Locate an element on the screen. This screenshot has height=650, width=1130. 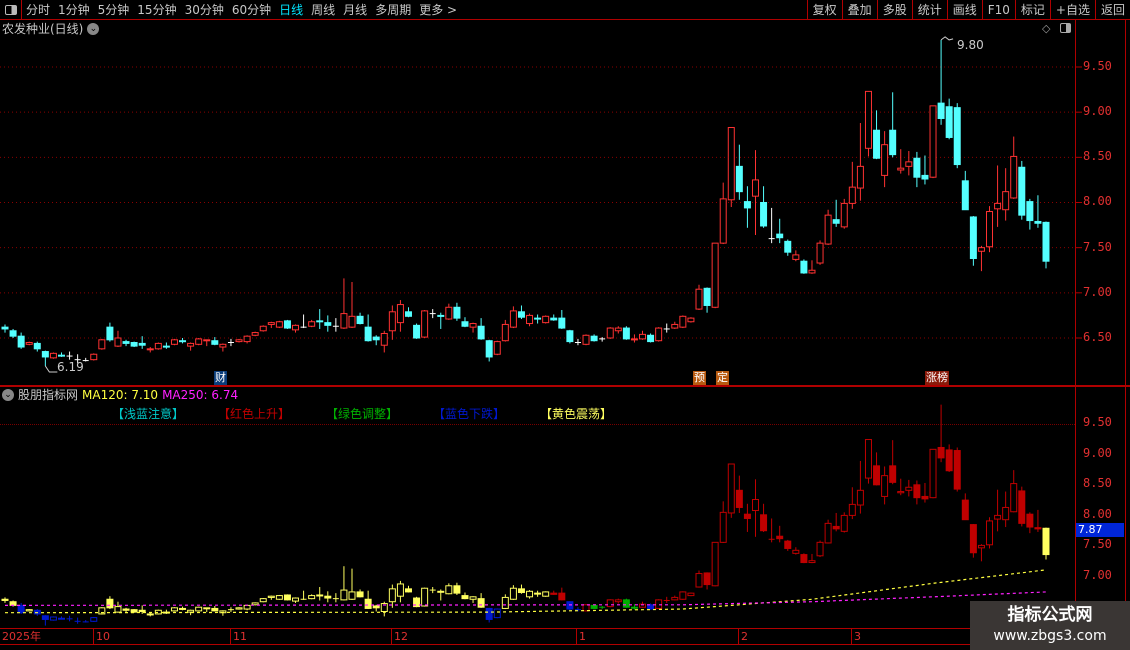
toolbar-button: F10 is located at coordinates (998, 10).